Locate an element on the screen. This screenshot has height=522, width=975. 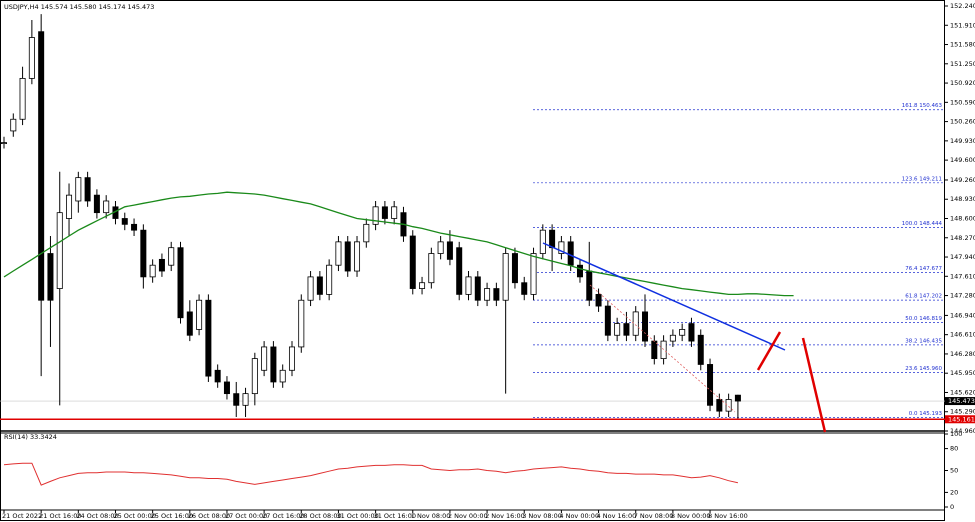
rsi-title: RSI(14) 33.3424 is located at coordinates (30, 437).